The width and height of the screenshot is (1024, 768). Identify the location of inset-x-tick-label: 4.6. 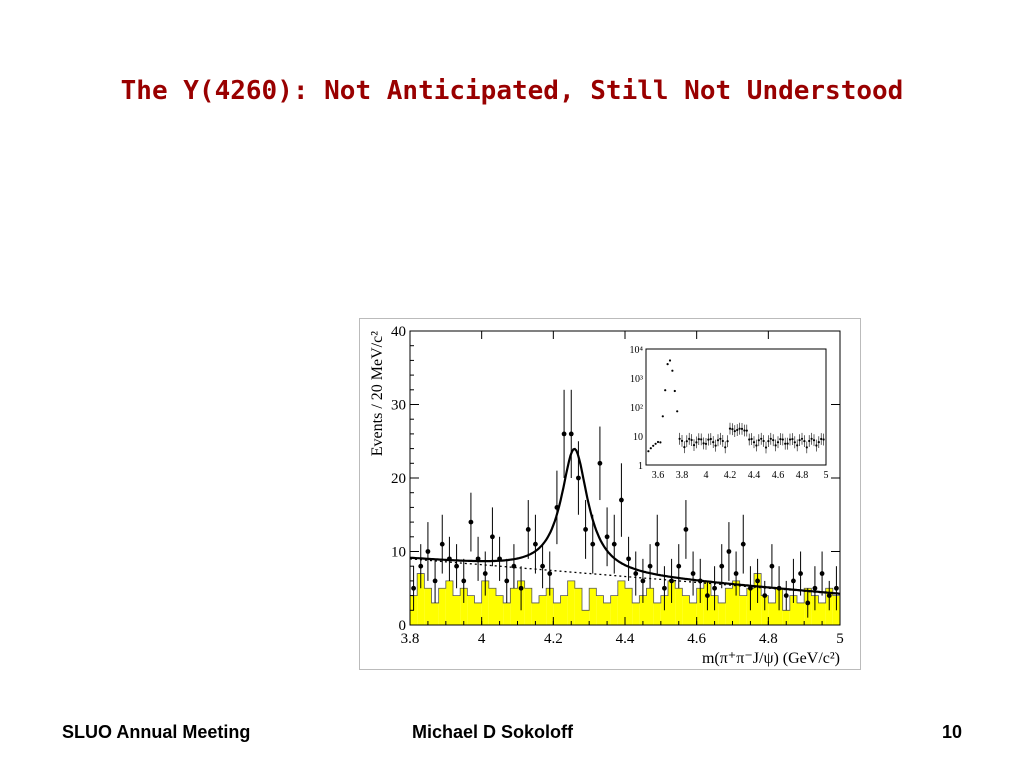
(778, 475).